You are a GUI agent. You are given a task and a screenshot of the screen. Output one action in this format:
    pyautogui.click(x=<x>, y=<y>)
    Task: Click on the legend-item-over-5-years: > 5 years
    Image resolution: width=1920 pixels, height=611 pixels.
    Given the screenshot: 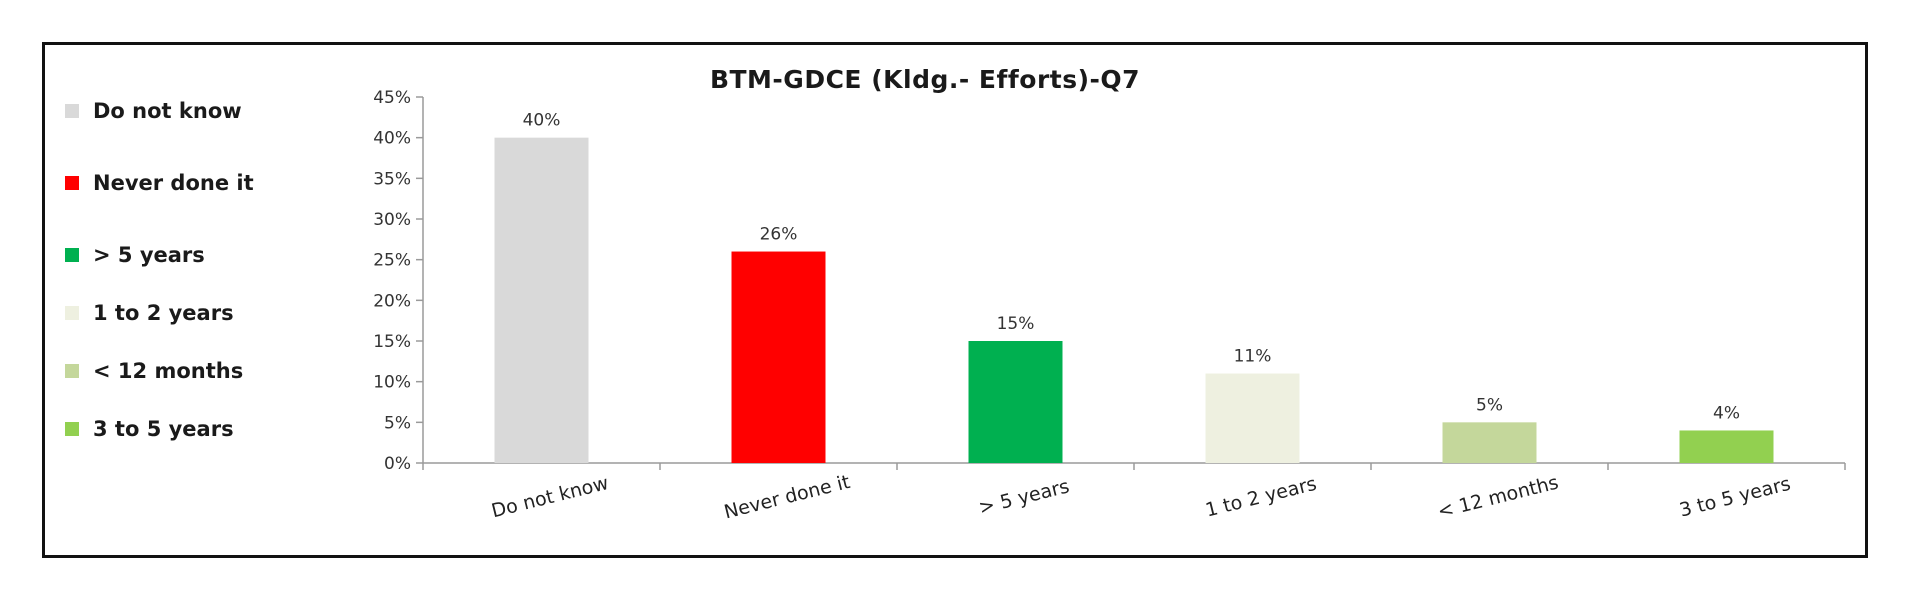 What is the action you would take?
    pyautogui.click(x=185, y=255)
    